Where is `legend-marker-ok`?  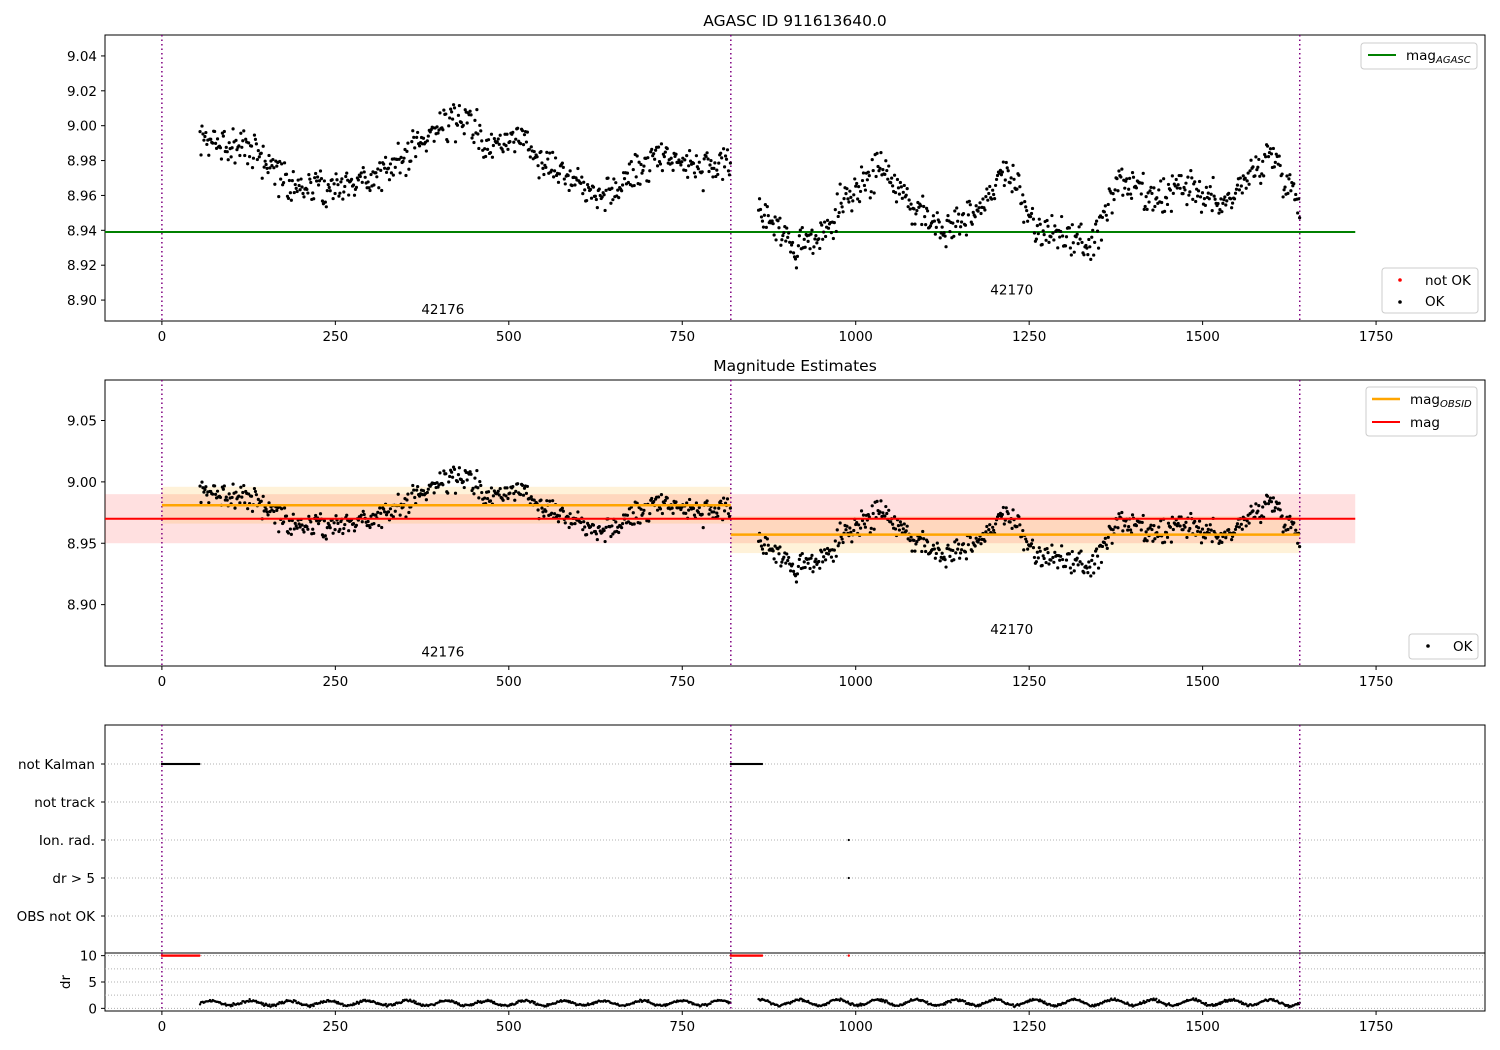 legend-marker-ok is located at coordinates (1400, 302).